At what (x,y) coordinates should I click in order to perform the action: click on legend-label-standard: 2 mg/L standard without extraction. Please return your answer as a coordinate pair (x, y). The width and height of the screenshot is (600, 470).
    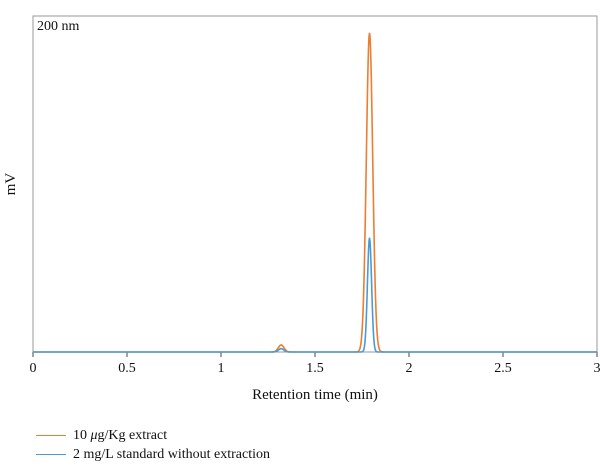
    Looking at the image, I should click on (171, 454).